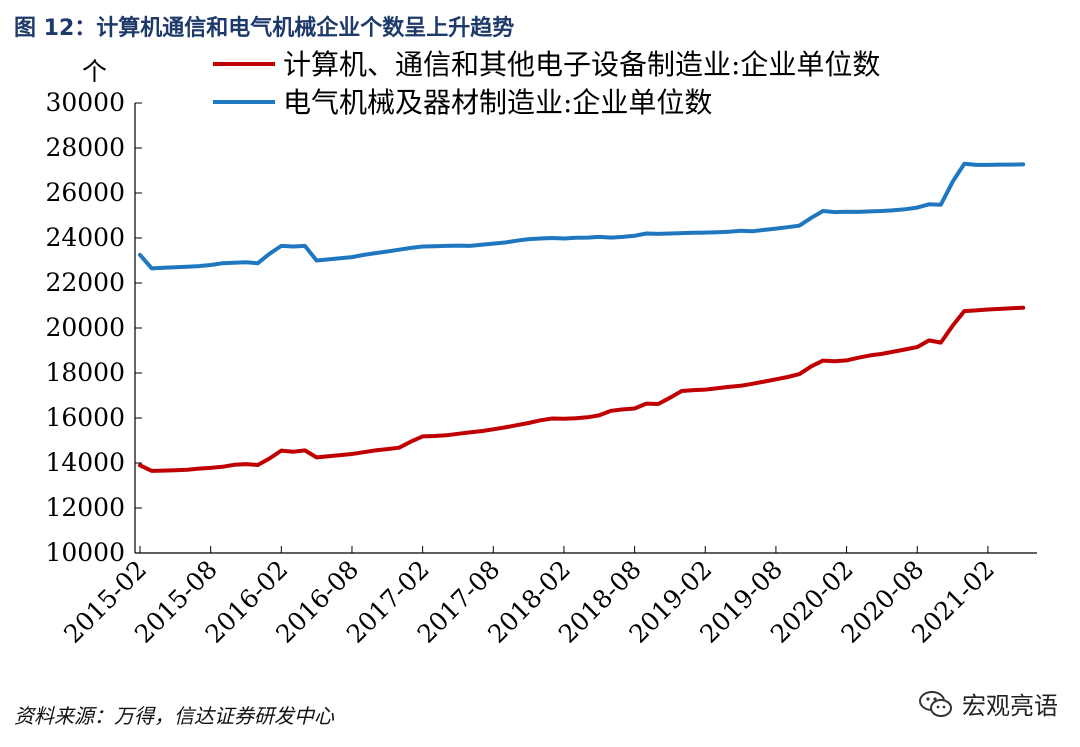 This screenshot has height=747, width=1080. Describe the element at coordinates (85, 462) in the screenshot. I see `y-tick-label: 14000` at that location.